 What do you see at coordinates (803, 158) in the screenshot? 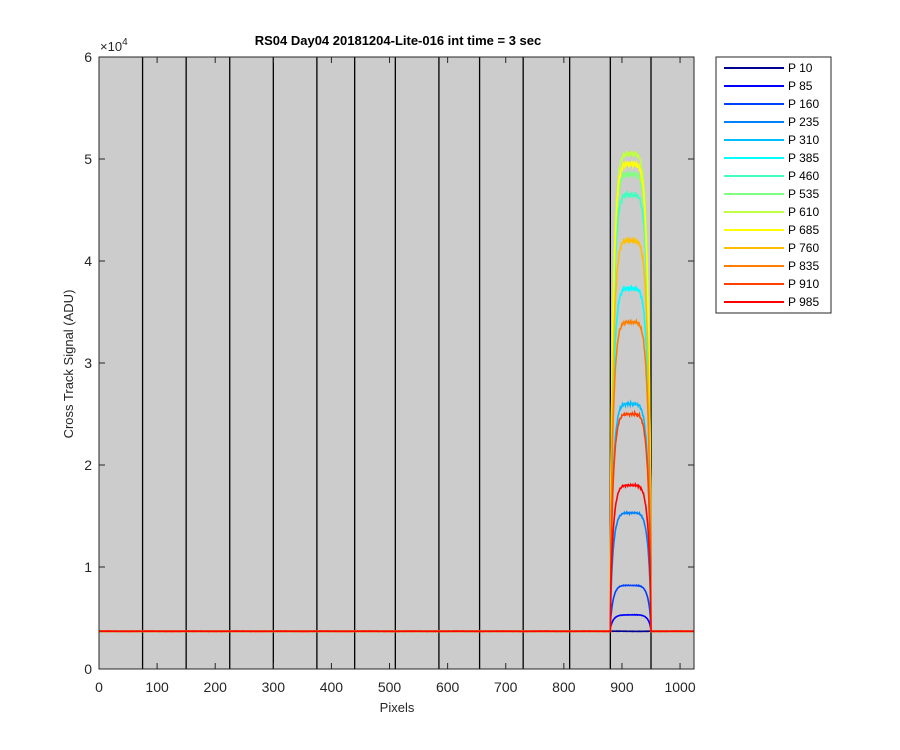
I see `legend-label: P 385` at bounding box center [803, 158].